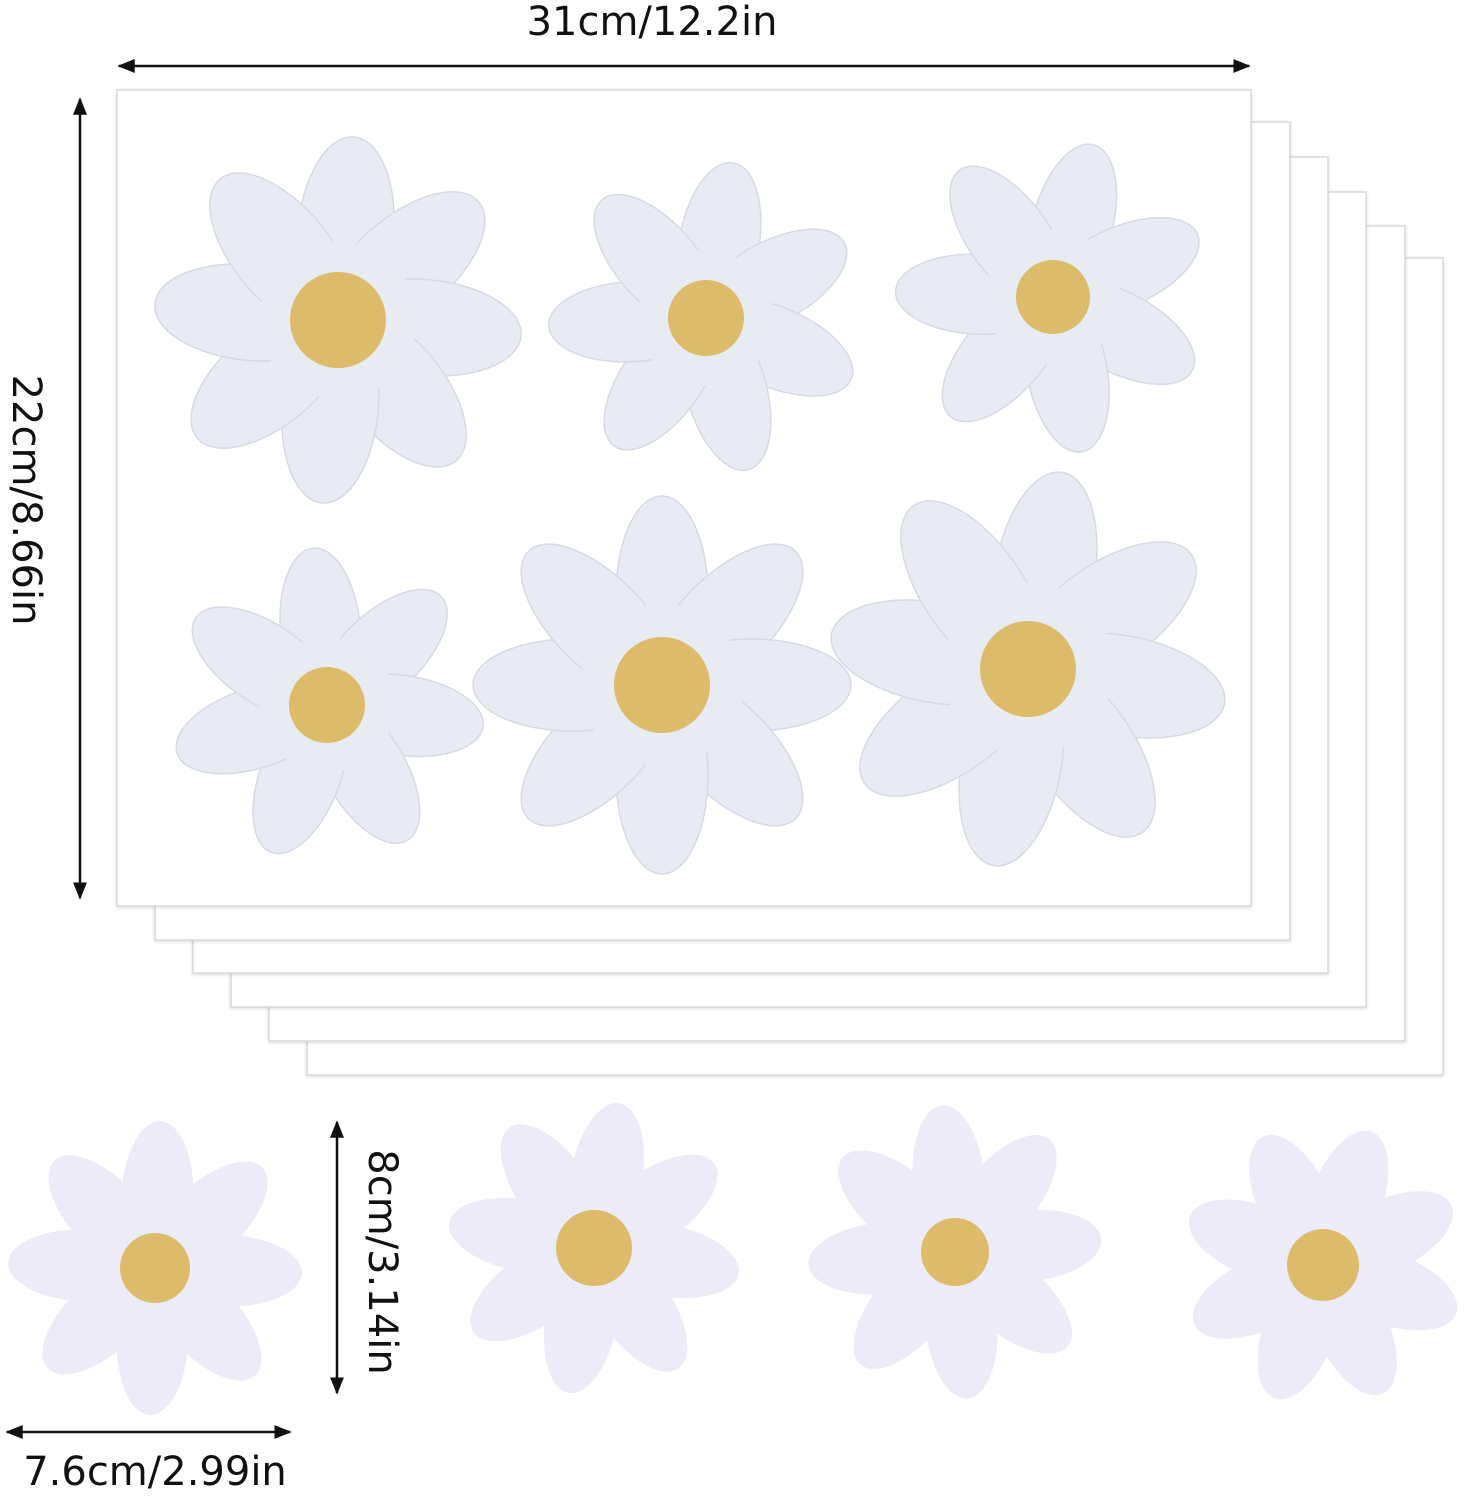 The height and width of the screenshot is (1500, 1478). What do you see at coordinates (26, 500) in the screenshot?
I see `sheet-height-label: 22cm/8.66in` at bounding box center [26, 500].